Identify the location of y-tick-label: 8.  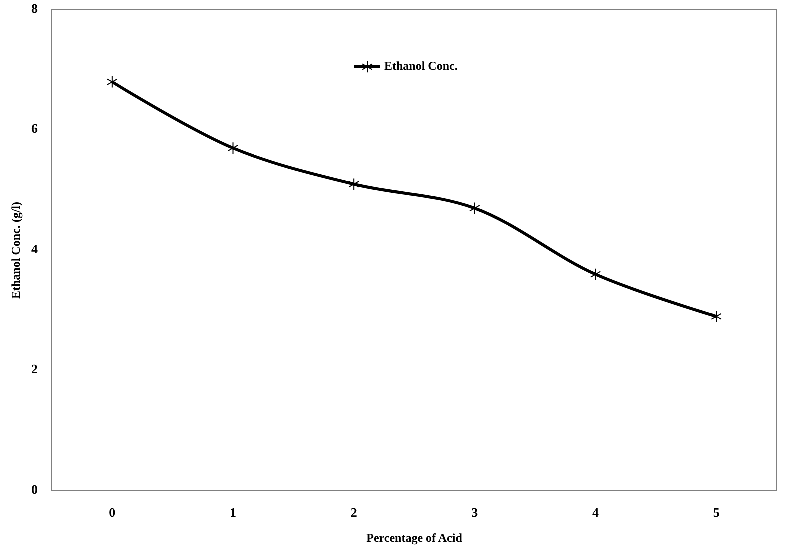
(35, 8).